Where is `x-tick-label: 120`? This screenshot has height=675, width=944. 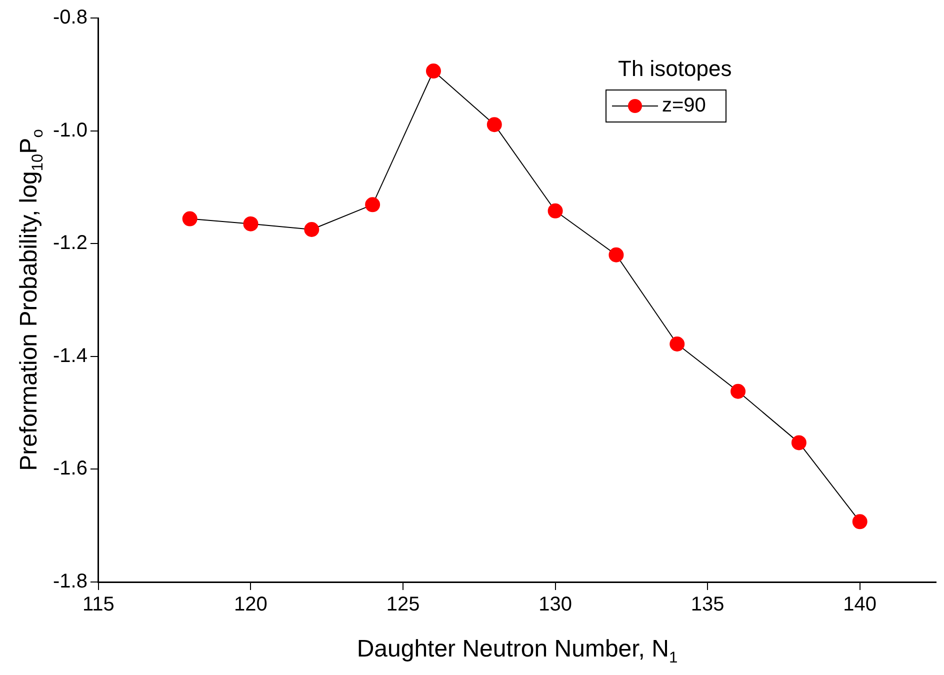 x-tick-label: 120 is located at coordinates (251, 605).